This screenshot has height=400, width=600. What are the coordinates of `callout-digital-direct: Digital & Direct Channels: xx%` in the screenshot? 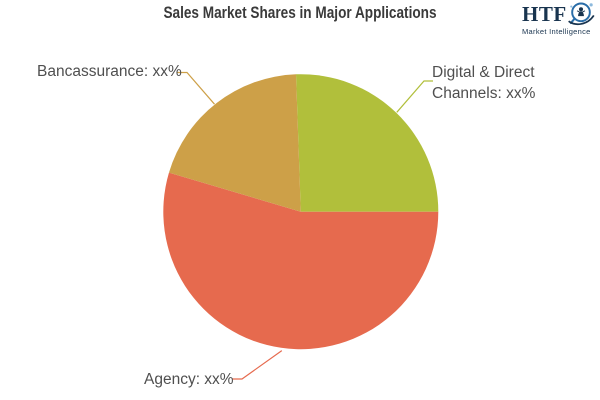 It's located at (483, 83).